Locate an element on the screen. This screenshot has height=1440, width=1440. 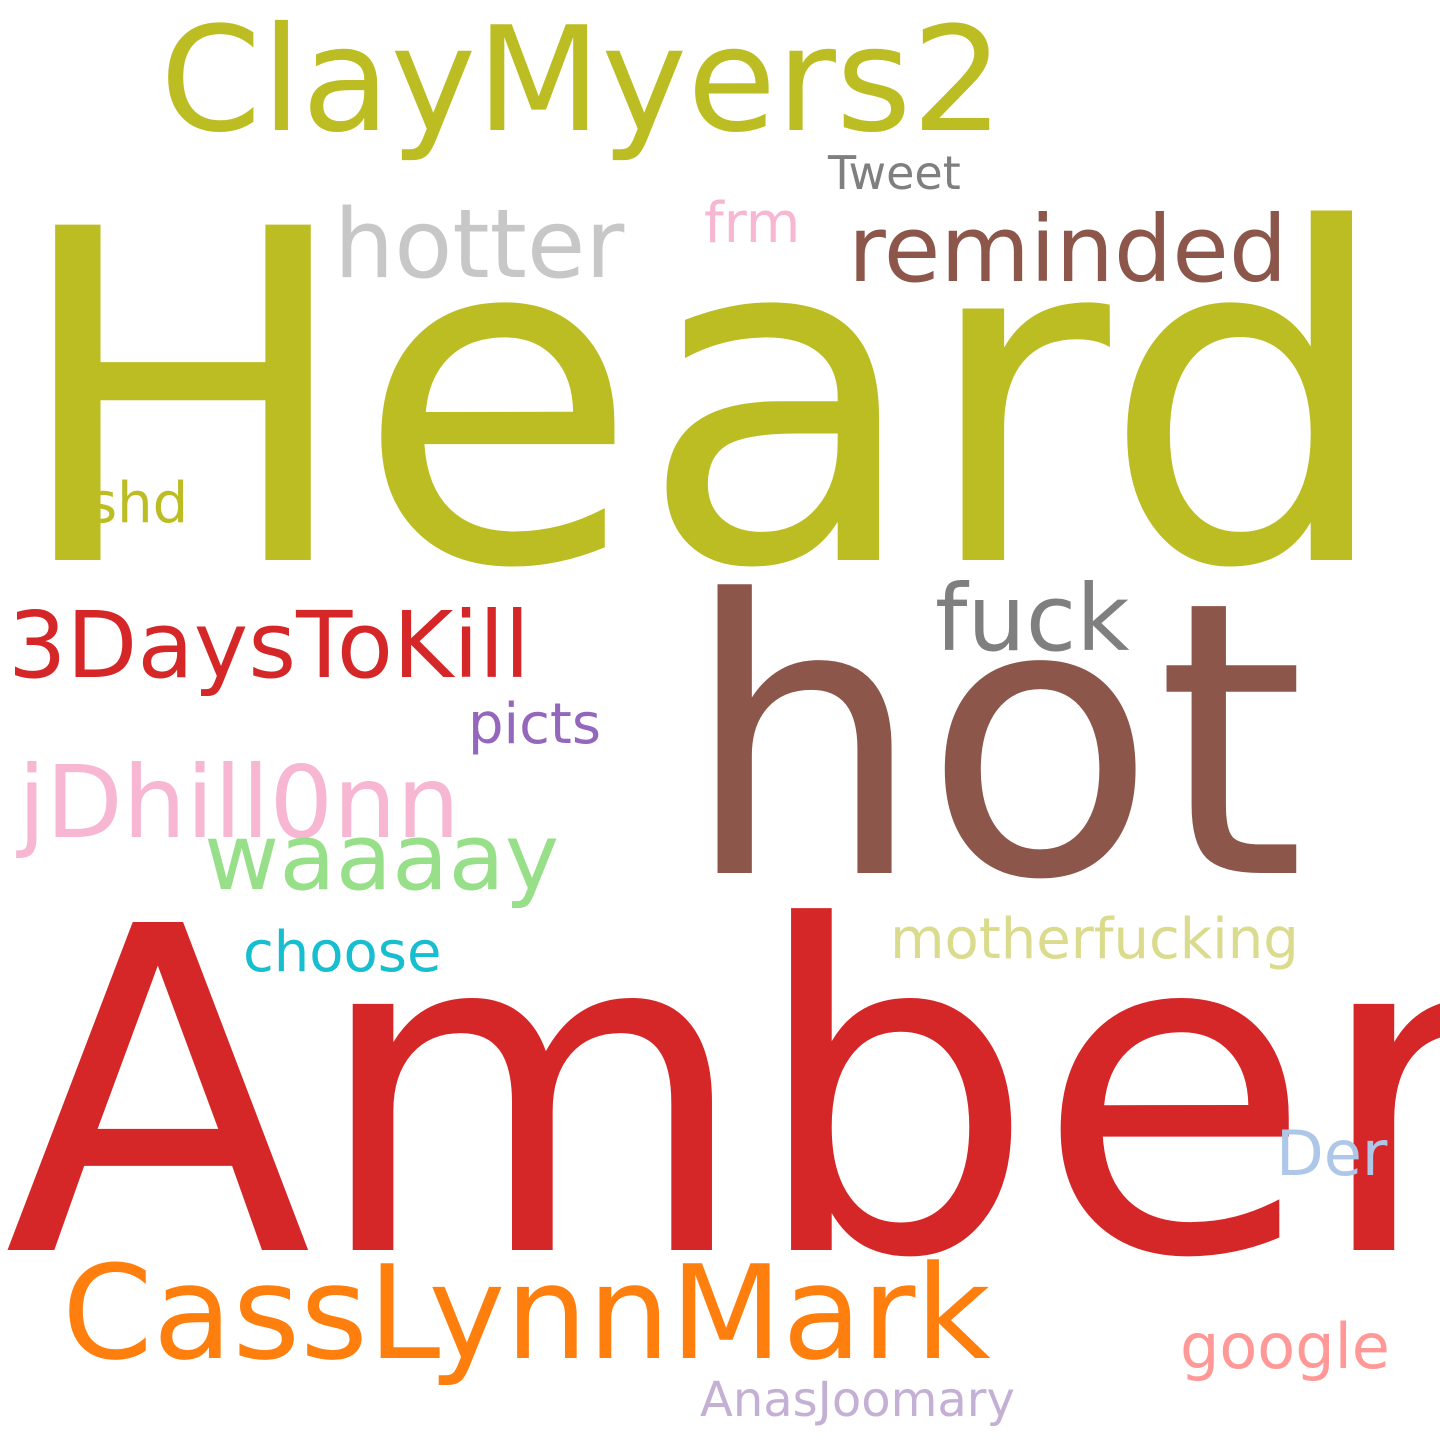
word-claymyers2: ClayMyers2 is located at coordinates (582, 82).